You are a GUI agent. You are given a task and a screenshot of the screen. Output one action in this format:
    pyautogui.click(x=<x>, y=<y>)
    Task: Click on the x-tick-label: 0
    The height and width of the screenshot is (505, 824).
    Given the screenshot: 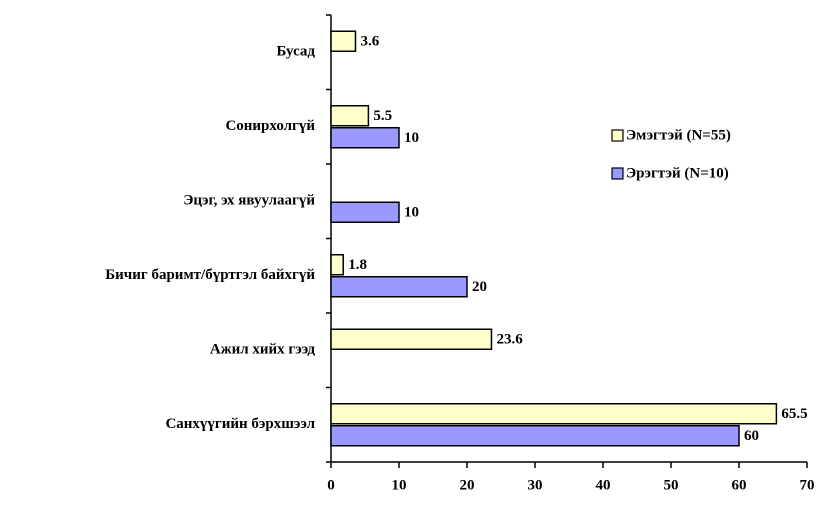 What is the action you would take?
    pyautogui.click(x=331, y=485)
    